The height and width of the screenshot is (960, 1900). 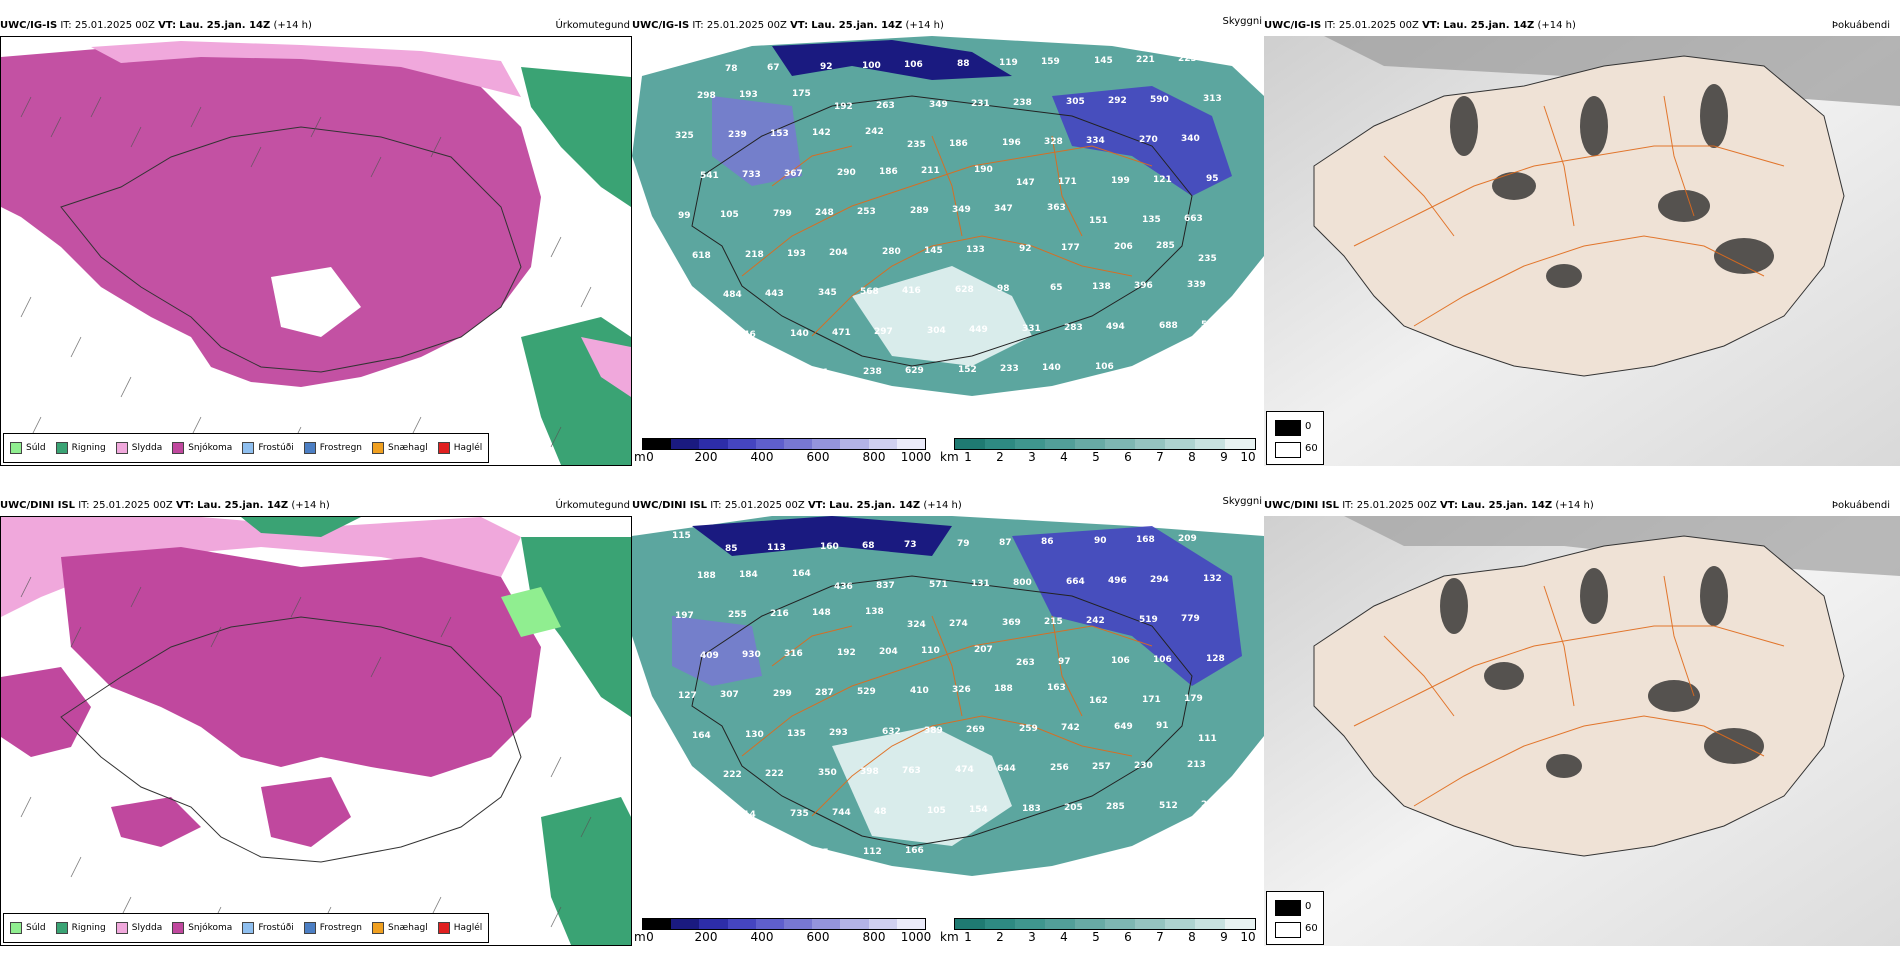 I want to click on cloud-base-label: 416, so click(x=911, y=291).